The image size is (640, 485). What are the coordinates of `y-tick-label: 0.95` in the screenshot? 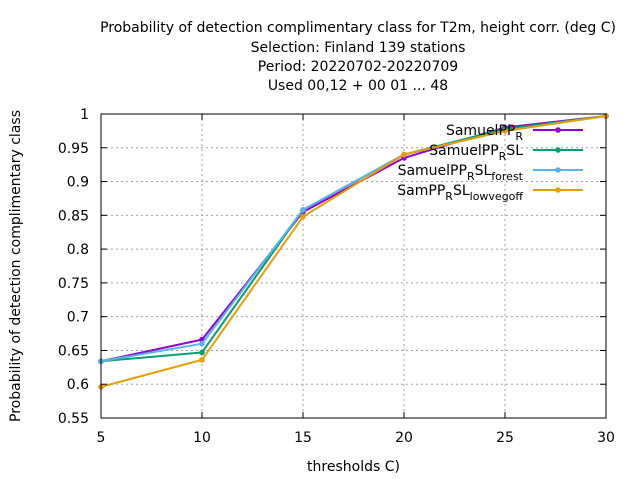 It's located at (73, 149).